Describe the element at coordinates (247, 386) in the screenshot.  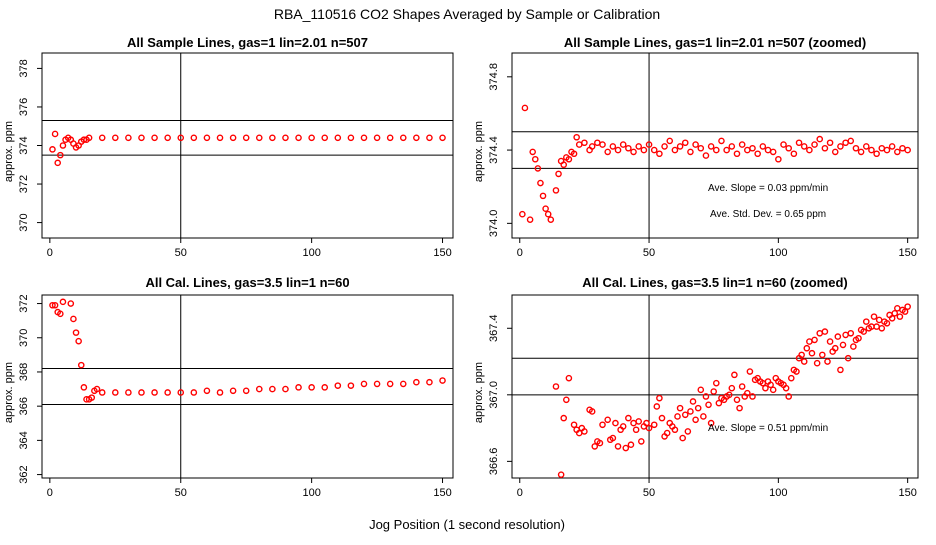
I see `plot-frame` at that location.